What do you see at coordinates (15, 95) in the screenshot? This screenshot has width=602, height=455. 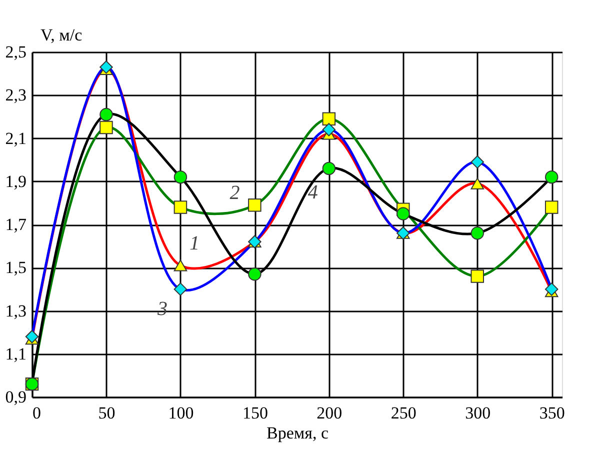 I see `y-tick-label: 2,3` at bounding box center [15, 95].